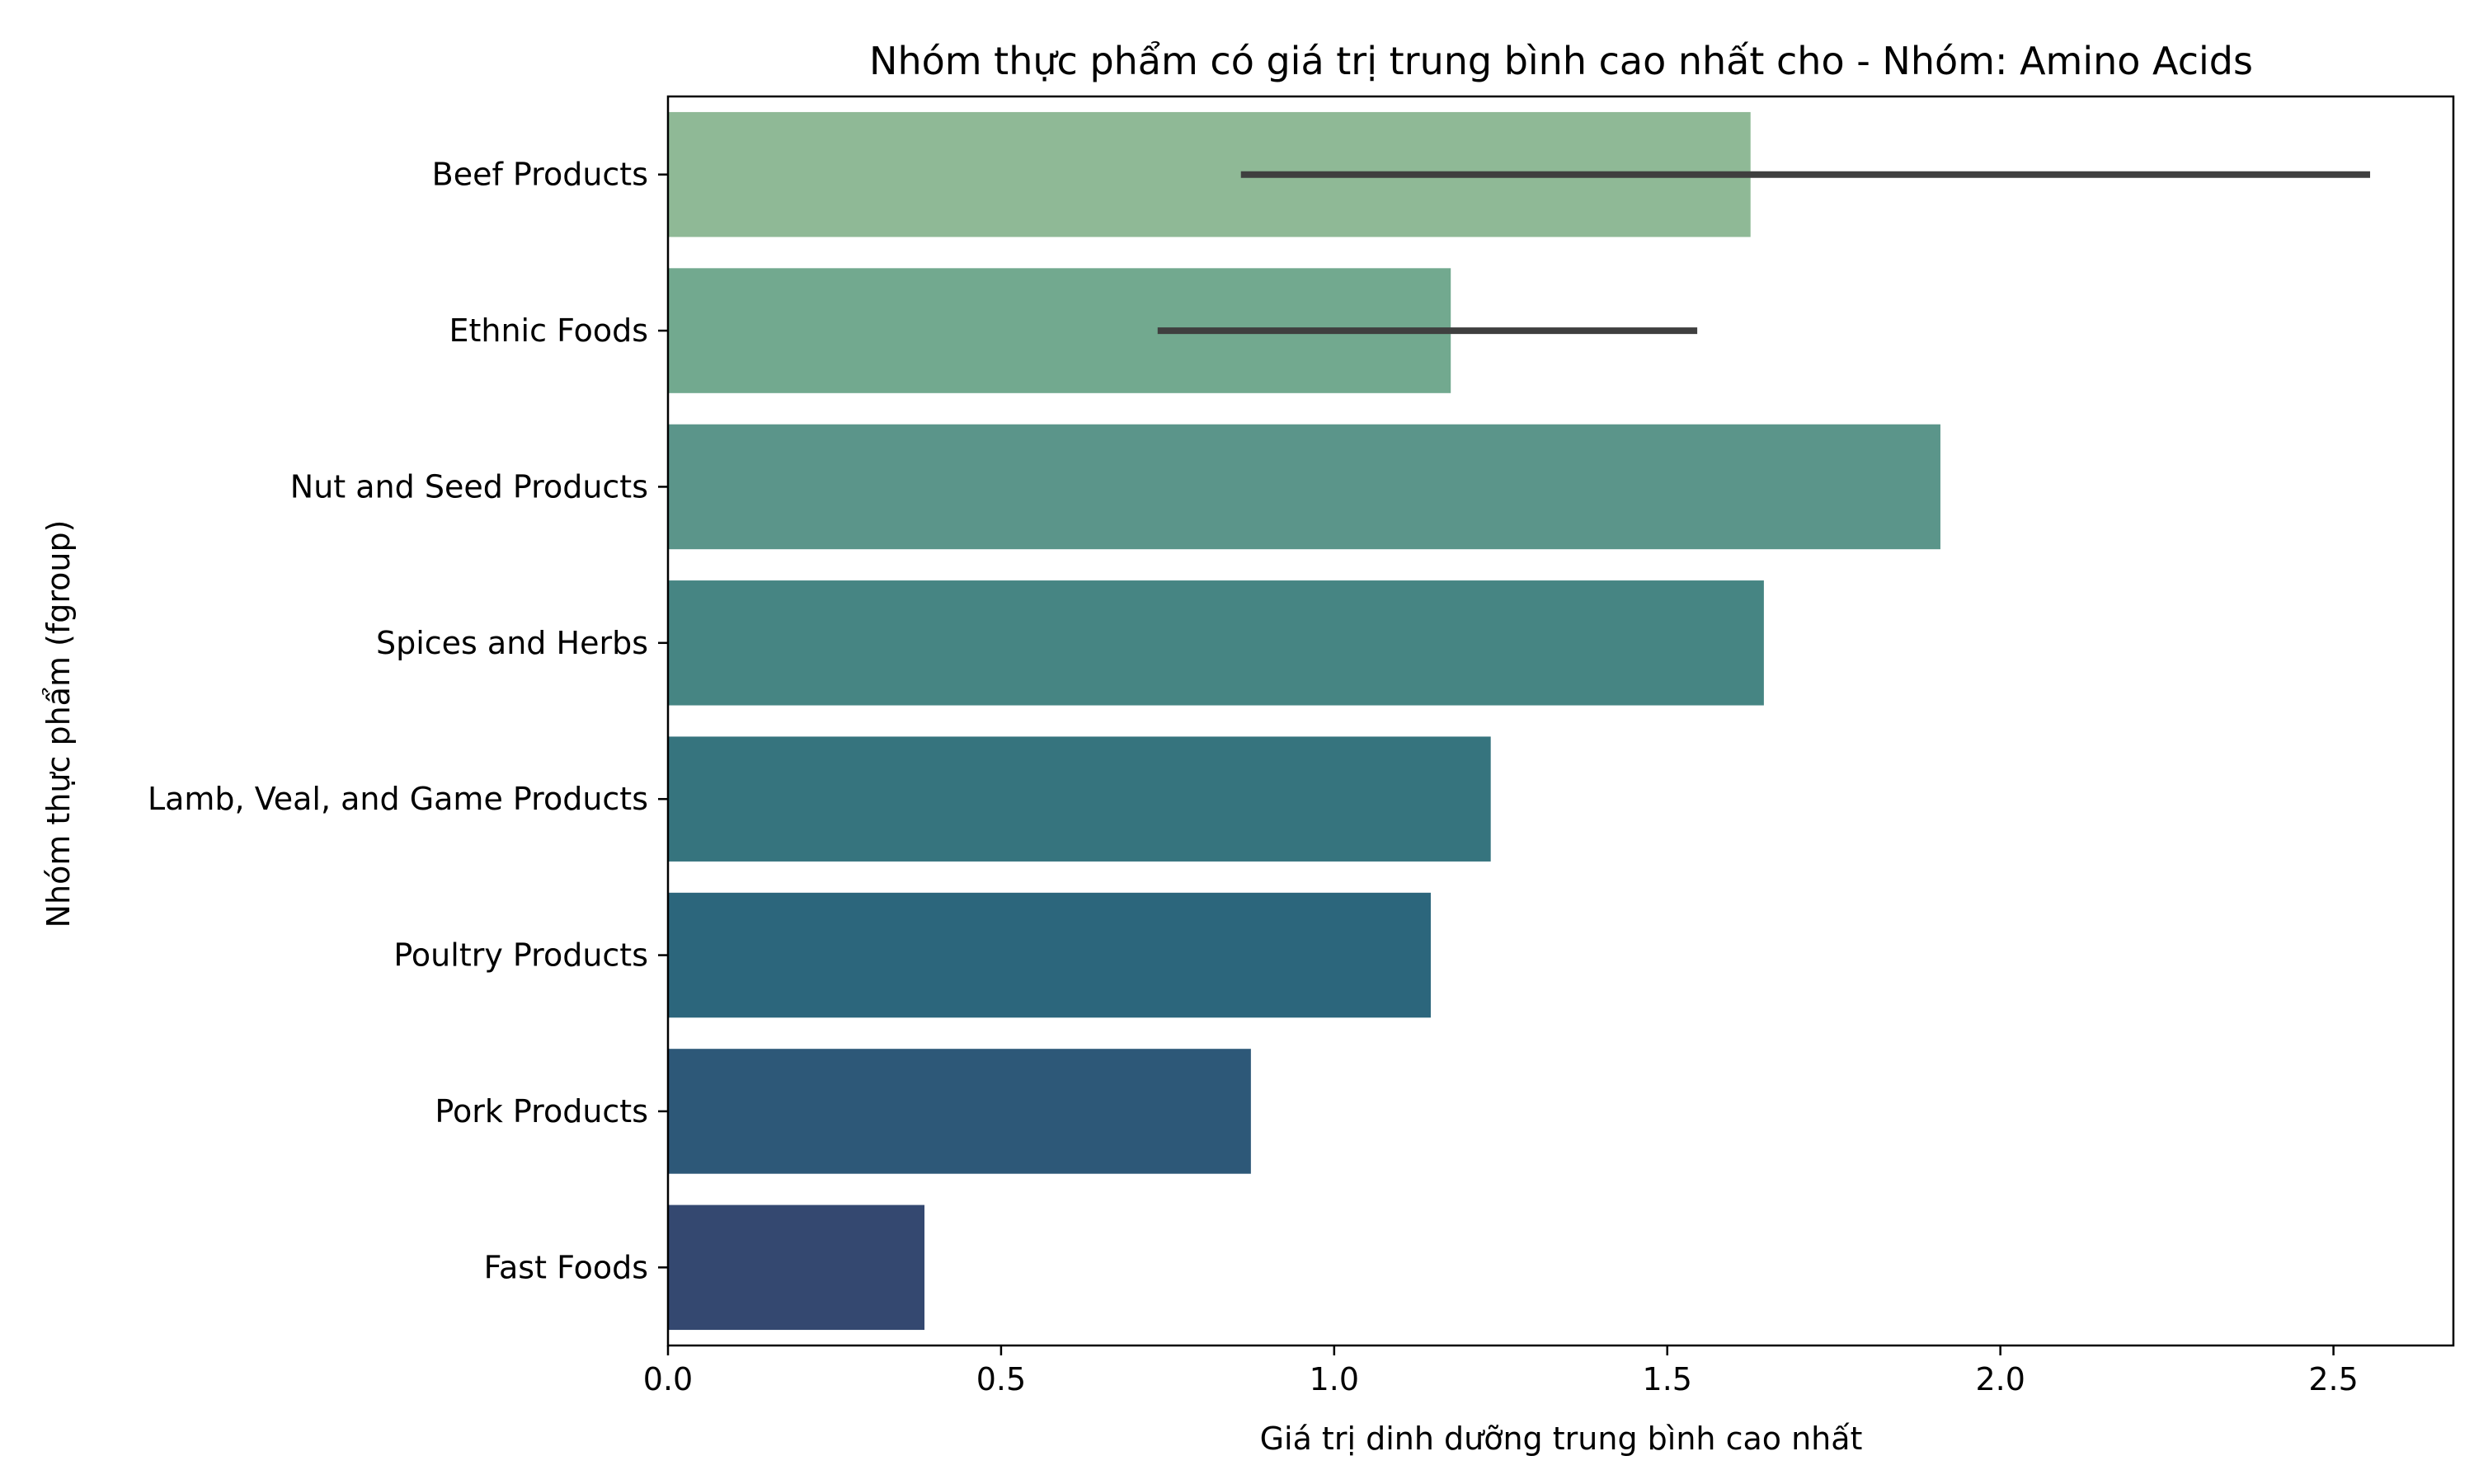 The height and width of the screenshot is (1484, 2474). Describe the element at coordinates (548, 330) in the screenshot. I see `y-tick-label: Ethnic Foods` at that location.